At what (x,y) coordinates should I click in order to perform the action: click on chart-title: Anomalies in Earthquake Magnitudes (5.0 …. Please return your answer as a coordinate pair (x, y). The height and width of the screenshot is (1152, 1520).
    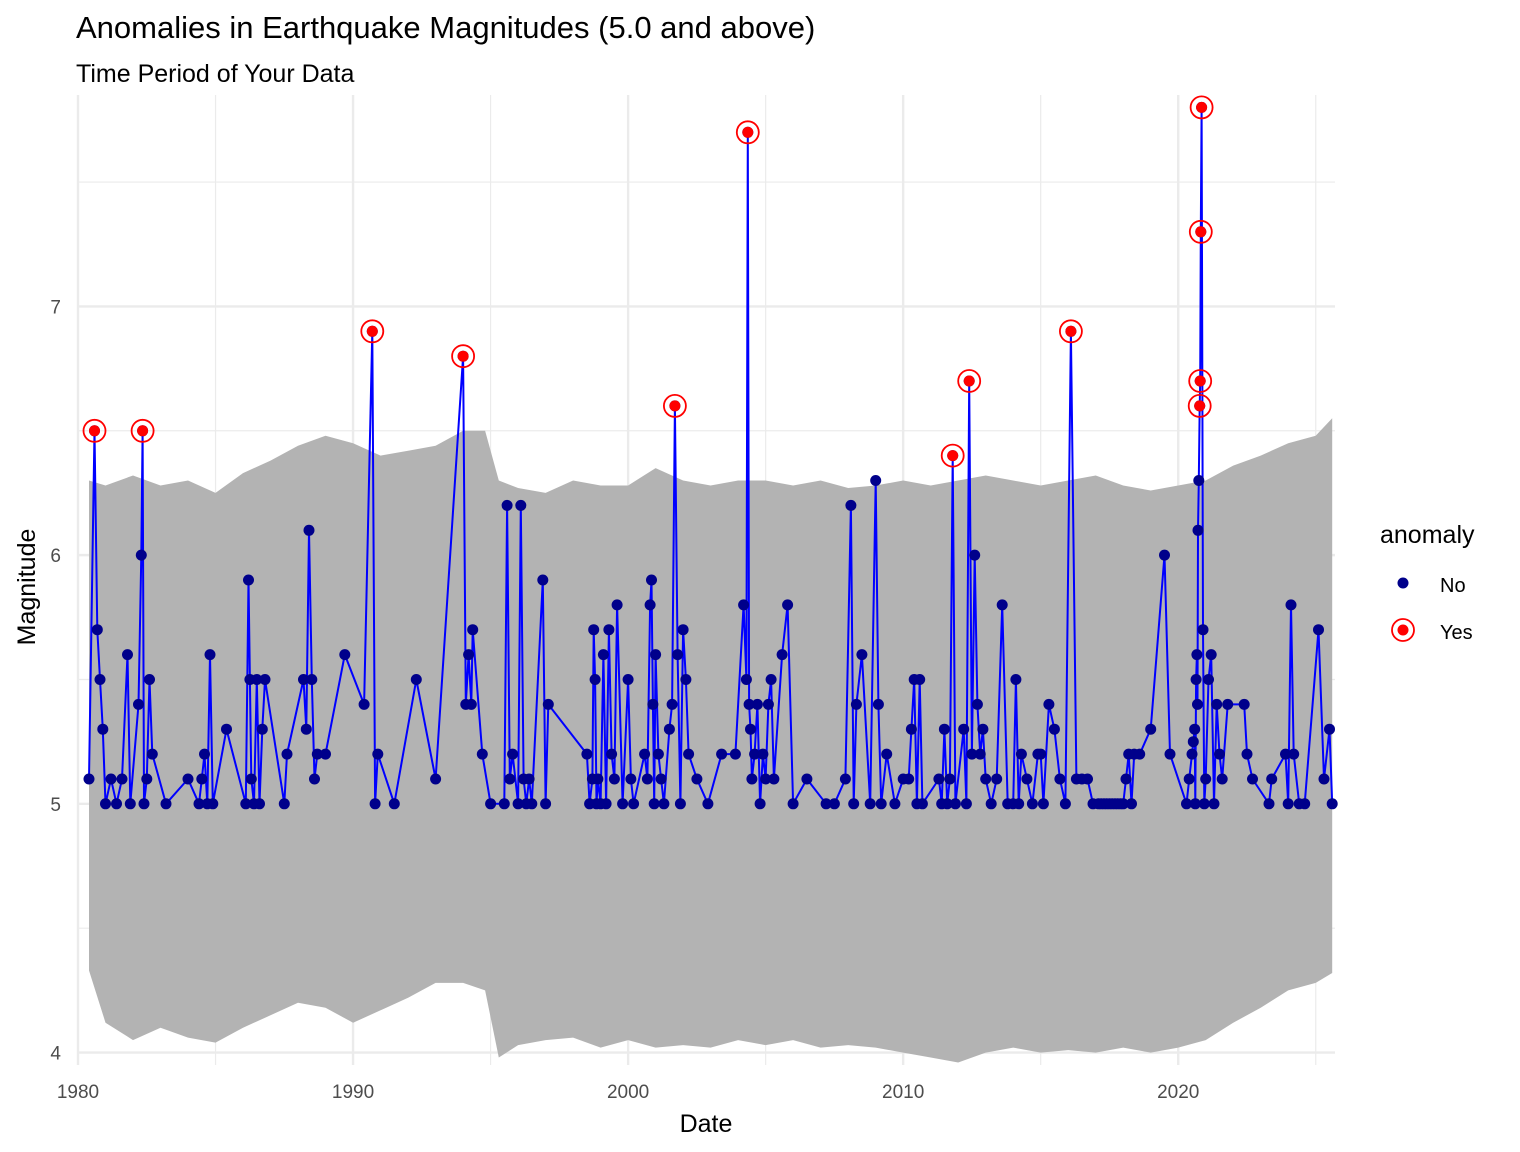
    Looking at the image, I should click on (446, 27).